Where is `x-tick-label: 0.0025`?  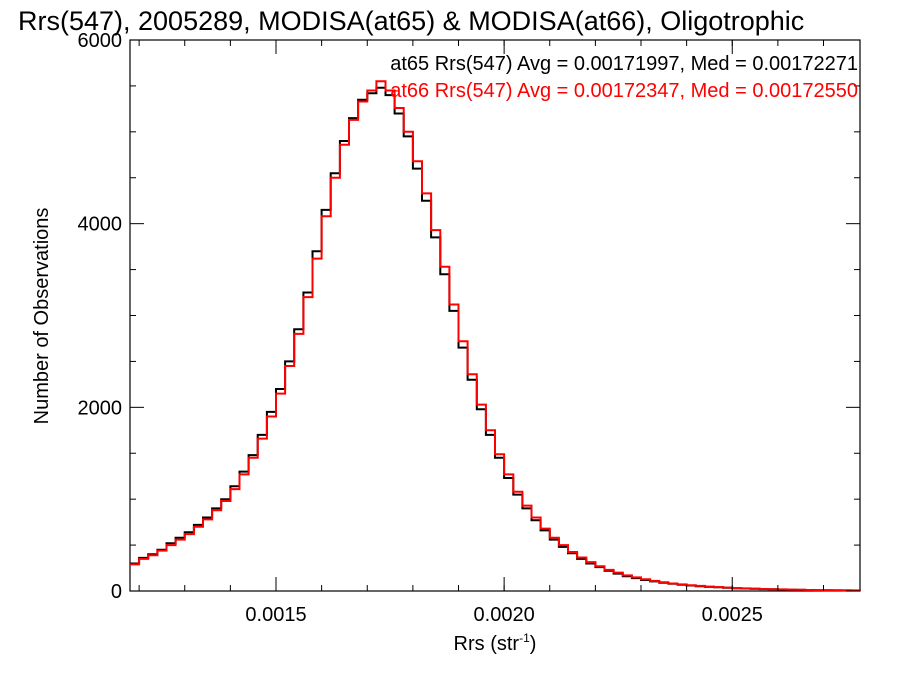
x-tick-label: 0.0025 is located at coordinates (732, 615).